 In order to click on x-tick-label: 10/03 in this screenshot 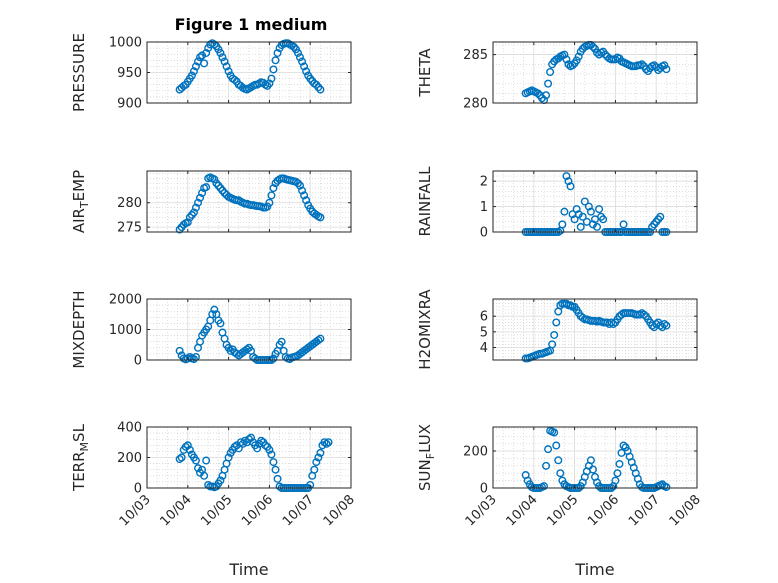, I will do `click(481, 510)`.